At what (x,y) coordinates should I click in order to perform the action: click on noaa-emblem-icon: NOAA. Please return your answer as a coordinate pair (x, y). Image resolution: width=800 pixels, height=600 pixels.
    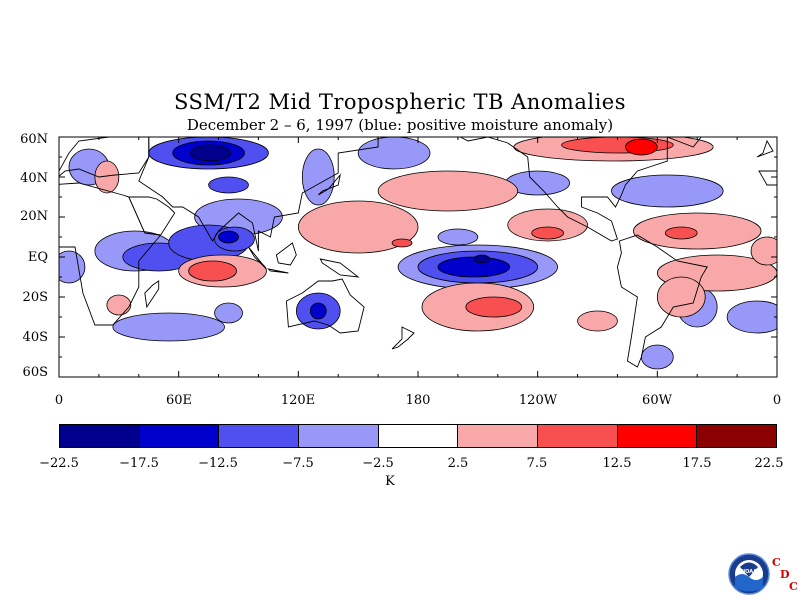
    Looking at the image, I should click on (749, 574).